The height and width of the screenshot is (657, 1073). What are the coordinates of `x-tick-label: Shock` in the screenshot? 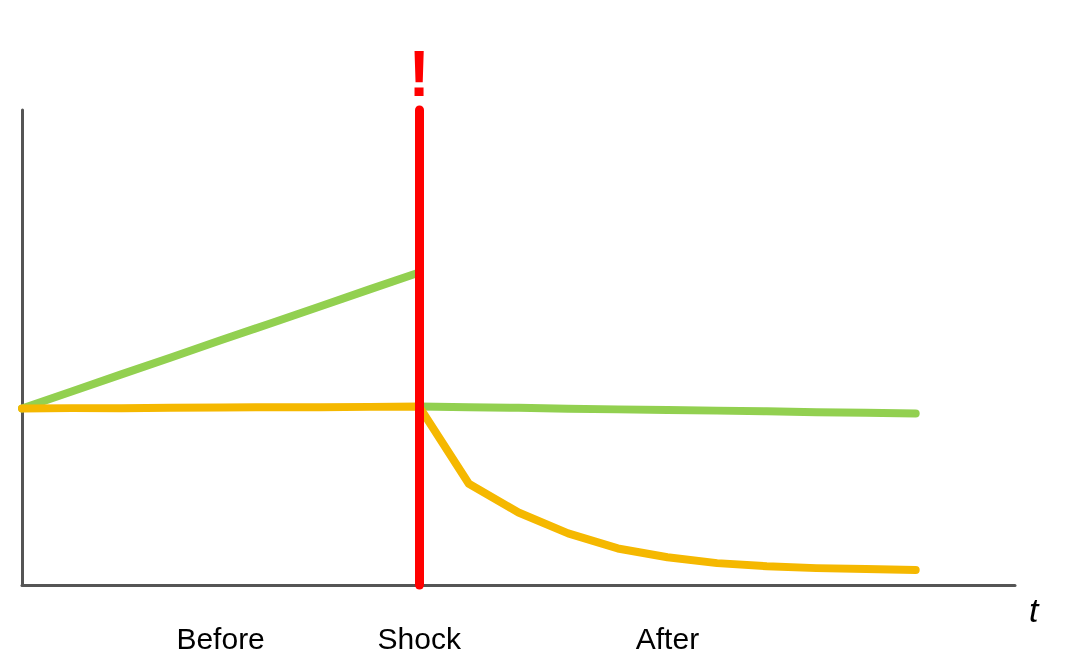 It's located at (419, 638).